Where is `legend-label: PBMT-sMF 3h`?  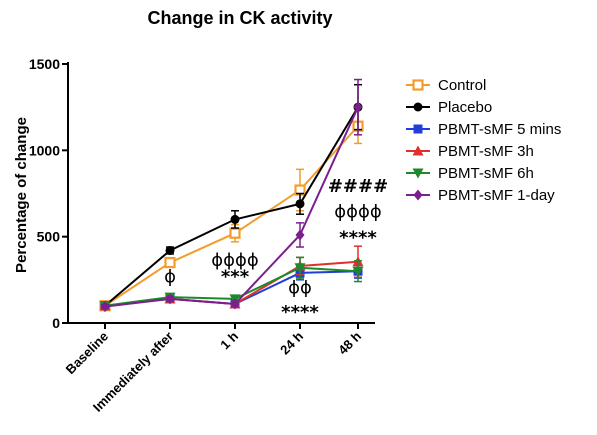 legend-label: PBMT-sMF 3h is located at coordinates (486, 151).